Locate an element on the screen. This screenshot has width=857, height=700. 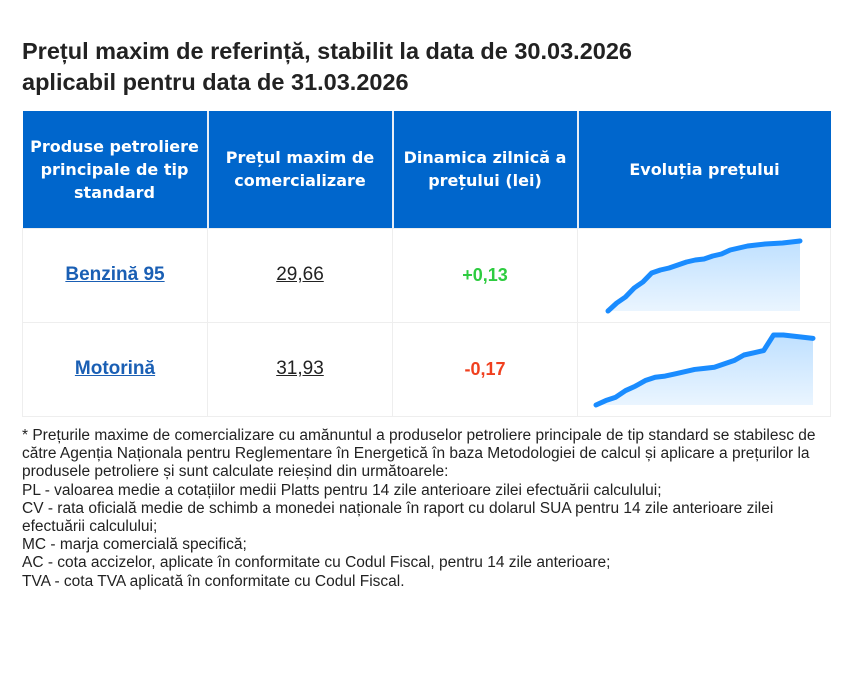
price-value: 31,93 is located at coordinates (300, 368).